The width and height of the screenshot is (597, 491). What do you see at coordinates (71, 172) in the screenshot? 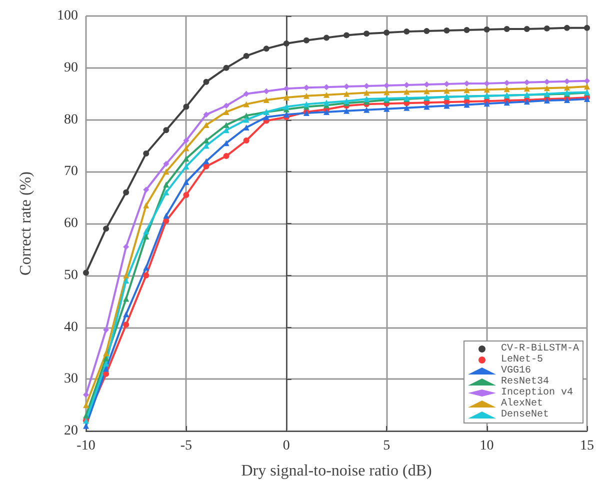
I see `y-tick-label: 70` at bounding box center [71, 172].